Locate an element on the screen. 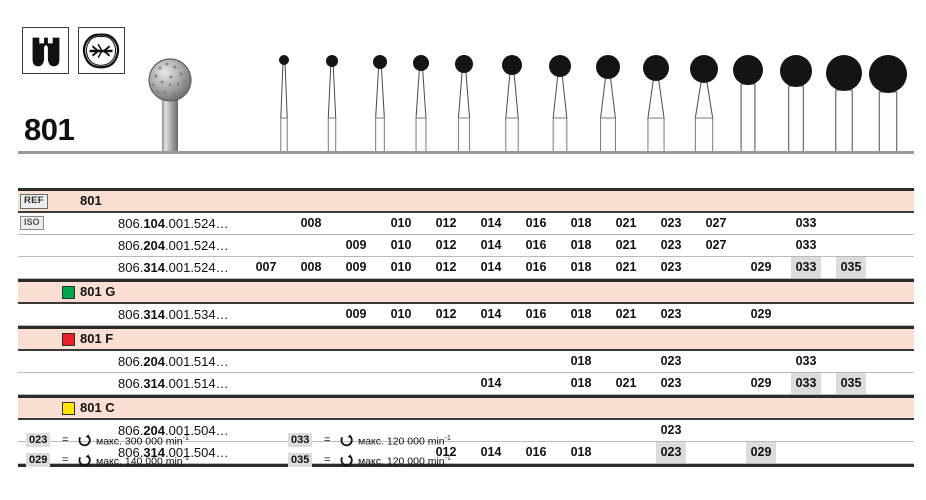 This screenshot has height=500, width=926. size-cell-035: 035 is located at coordinates (851, 267).